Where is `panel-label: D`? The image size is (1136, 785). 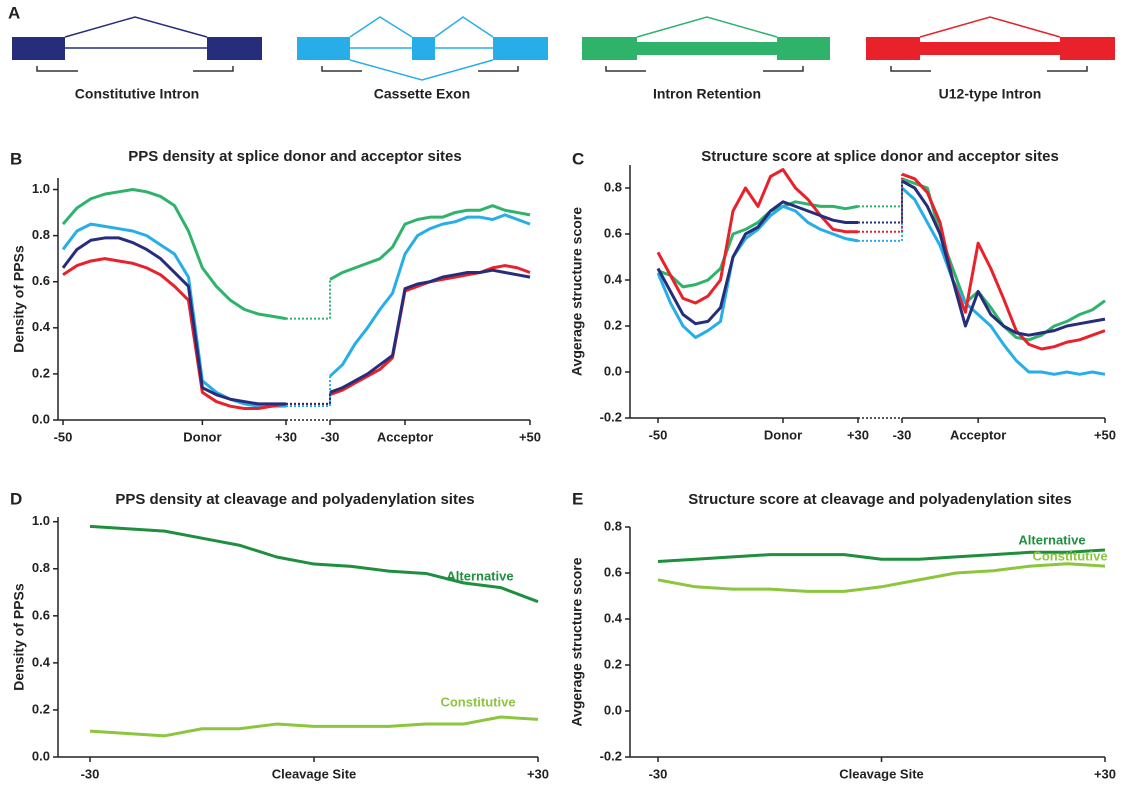 panel-label: D is located at coordinates (16, 498).